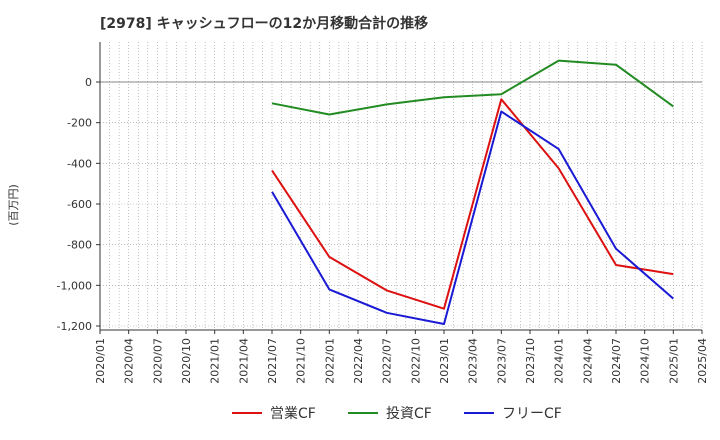  Describe the element at coordinates (444, 361) in the screenshot. I see `x-tick-label: 2023/01` at that location.